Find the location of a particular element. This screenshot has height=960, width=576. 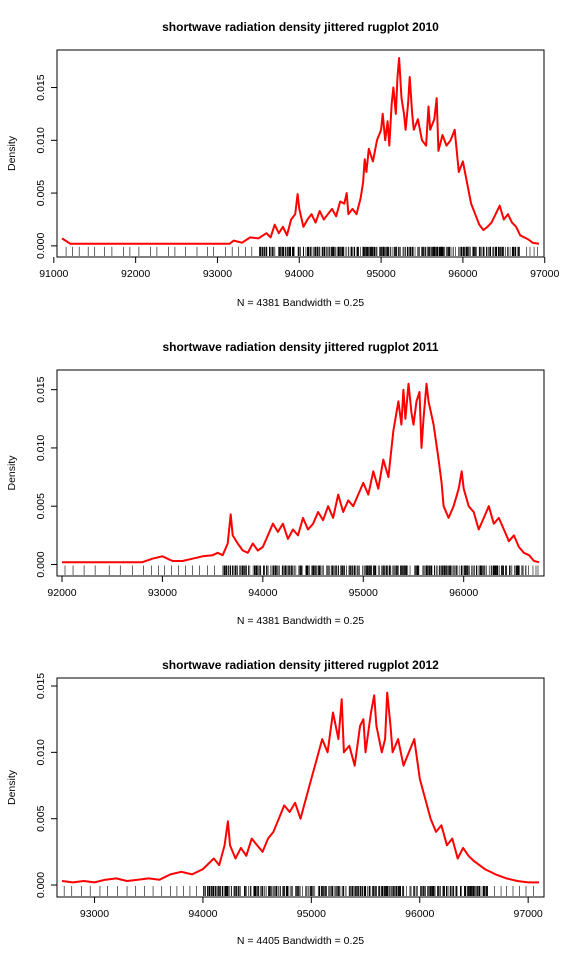

x-tick-label: 91000 is located at coordinates (53, 274).